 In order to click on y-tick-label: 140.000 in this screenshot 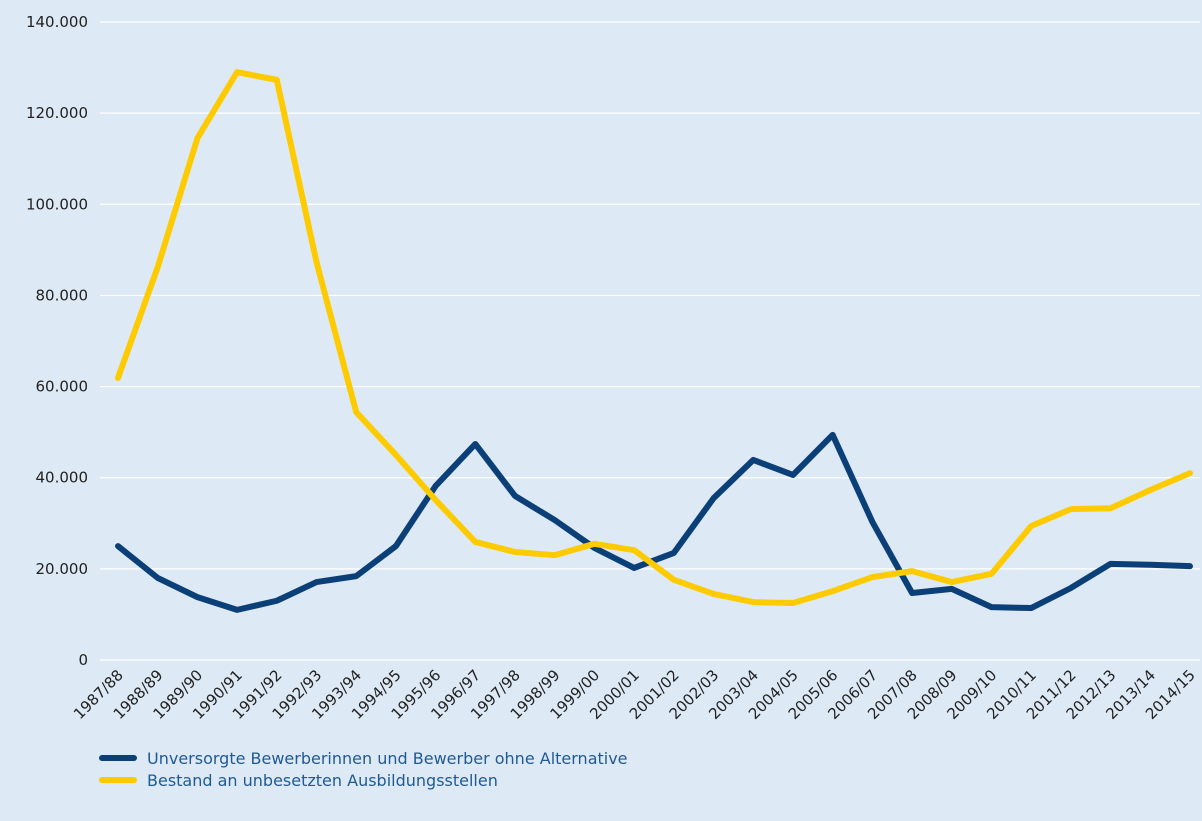, I will do `click(57, 22)`.